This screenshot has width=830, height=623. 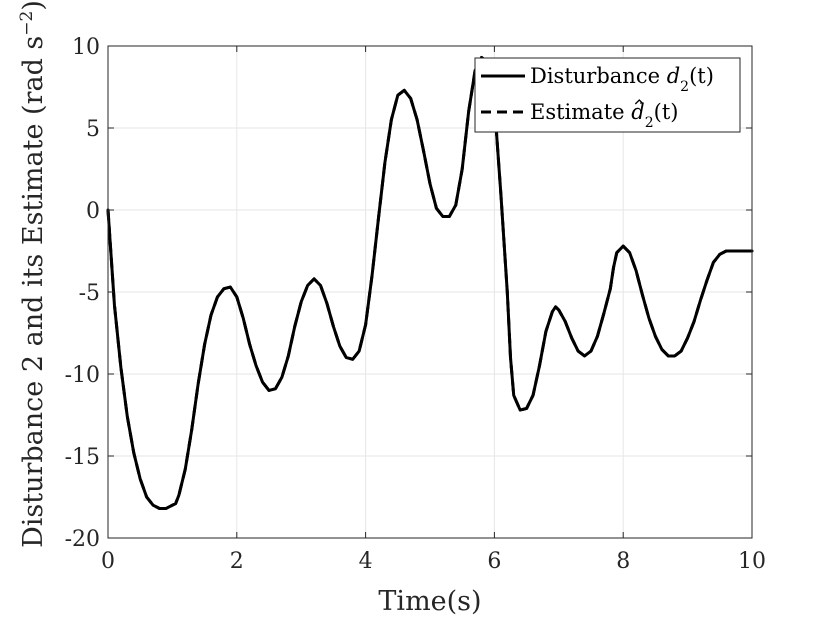 What do you see at coordinates (637, 112) in the screenshot?
I see `legend-label-estimate-symbol: d` at bounding box center [637, 112].